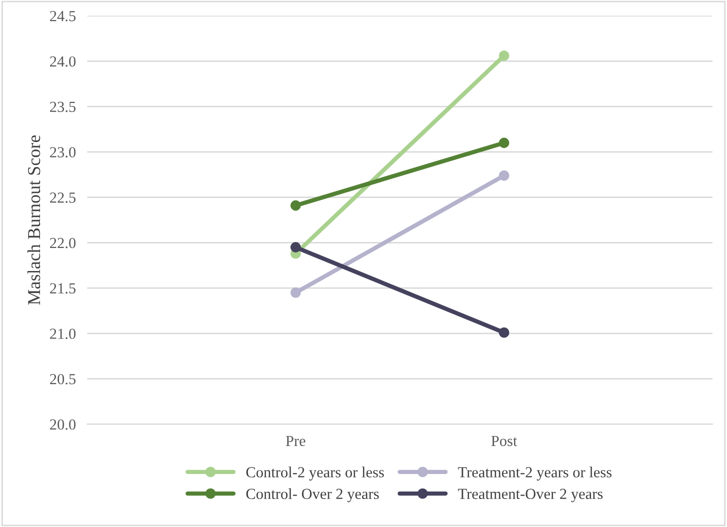  I want to click on legend-label: Control-2 years or less, so click(315, 473).